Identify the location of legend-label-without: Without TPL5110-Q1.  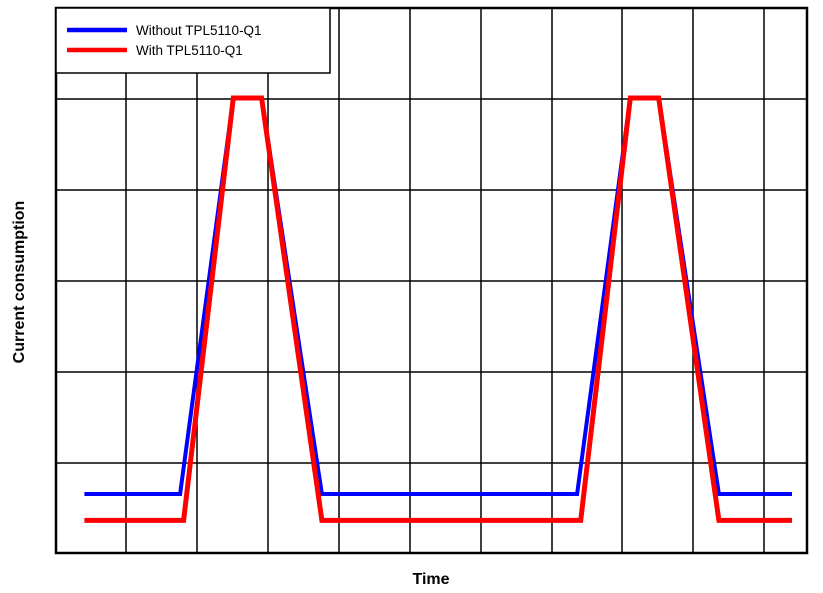
(199, 30).